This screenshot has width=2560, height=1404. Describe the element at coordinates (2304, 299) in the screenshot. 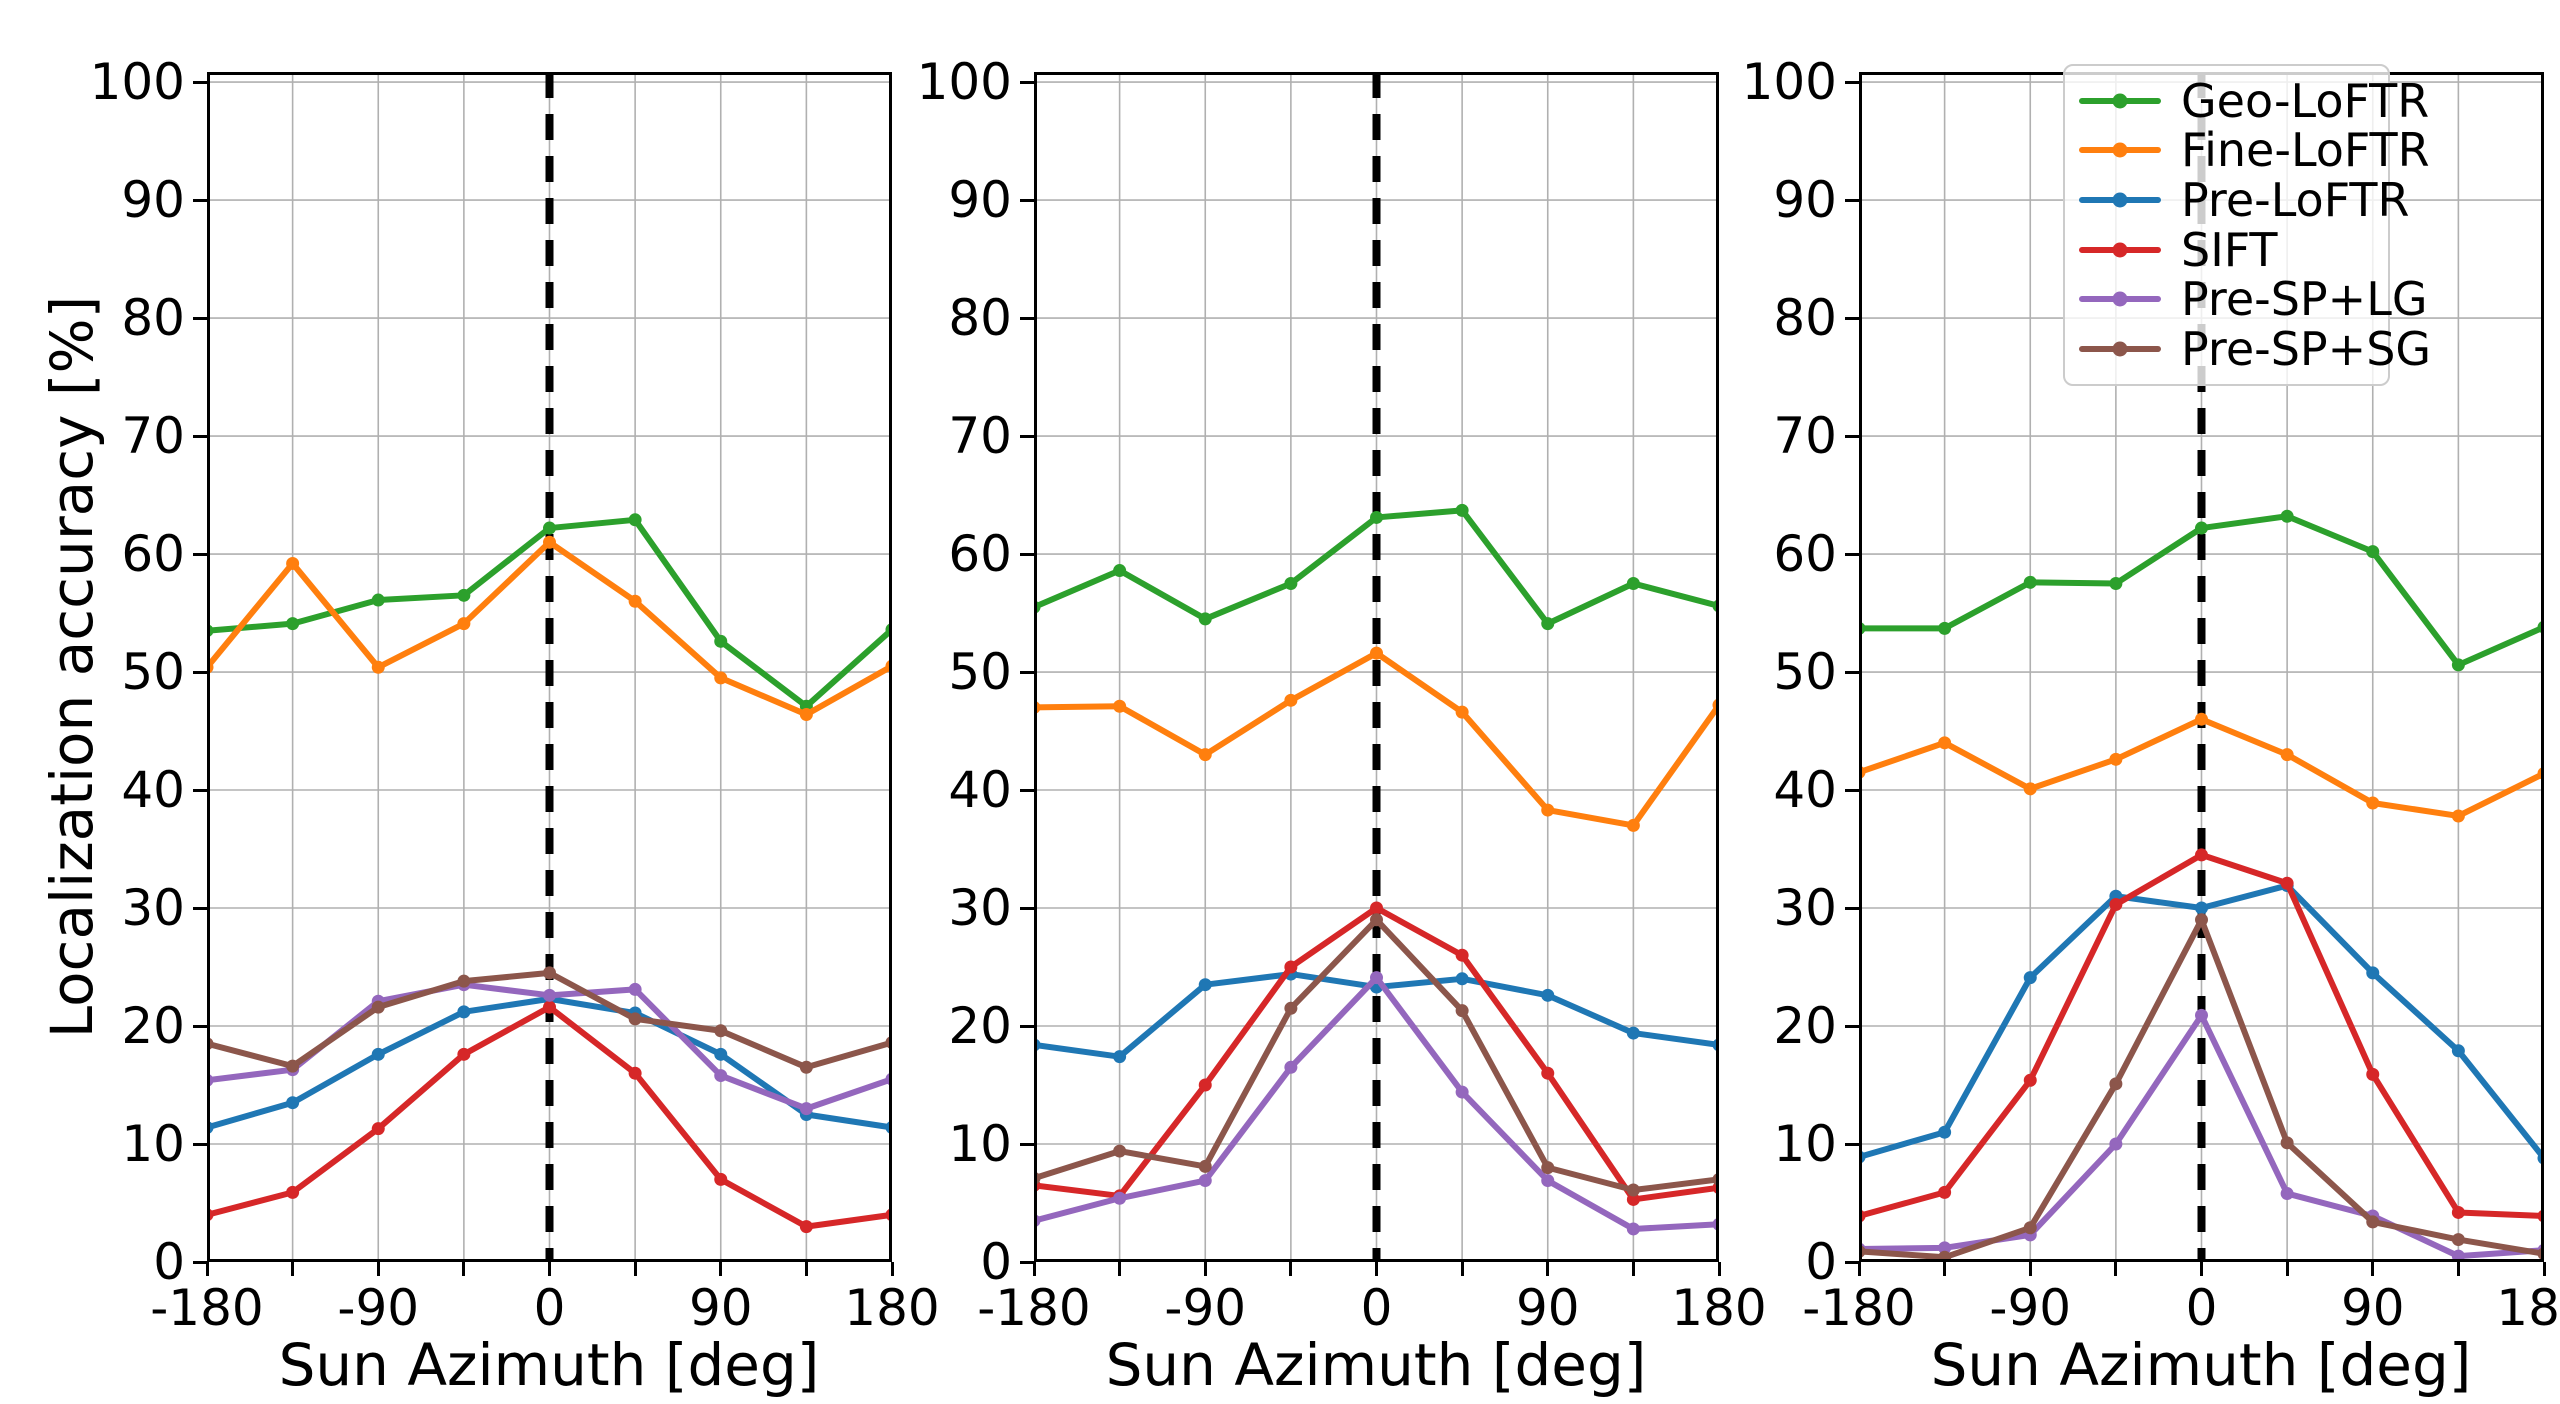

I see `legend-label: Pre-SP+LG` at that location.